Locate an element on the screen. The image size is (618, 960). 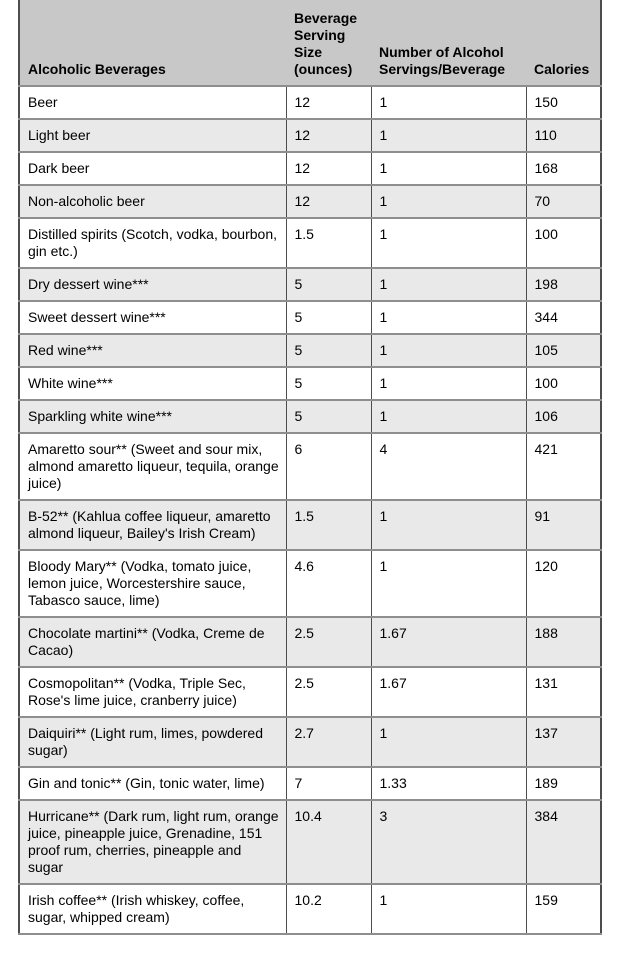
calories-cell: 150 is located at coordinates (563, 103).